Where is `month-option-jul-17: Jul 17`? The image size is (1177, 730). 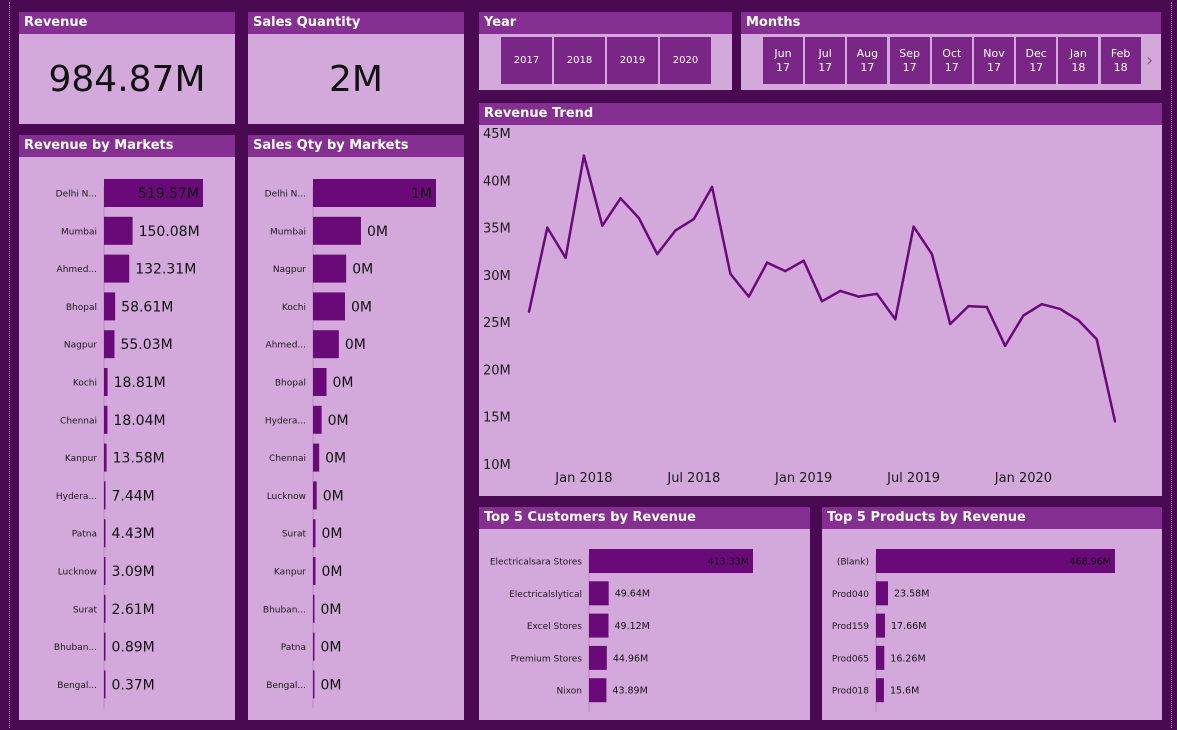 month-option-jul-17: Jul 17 is located at coordinates (825, 60).